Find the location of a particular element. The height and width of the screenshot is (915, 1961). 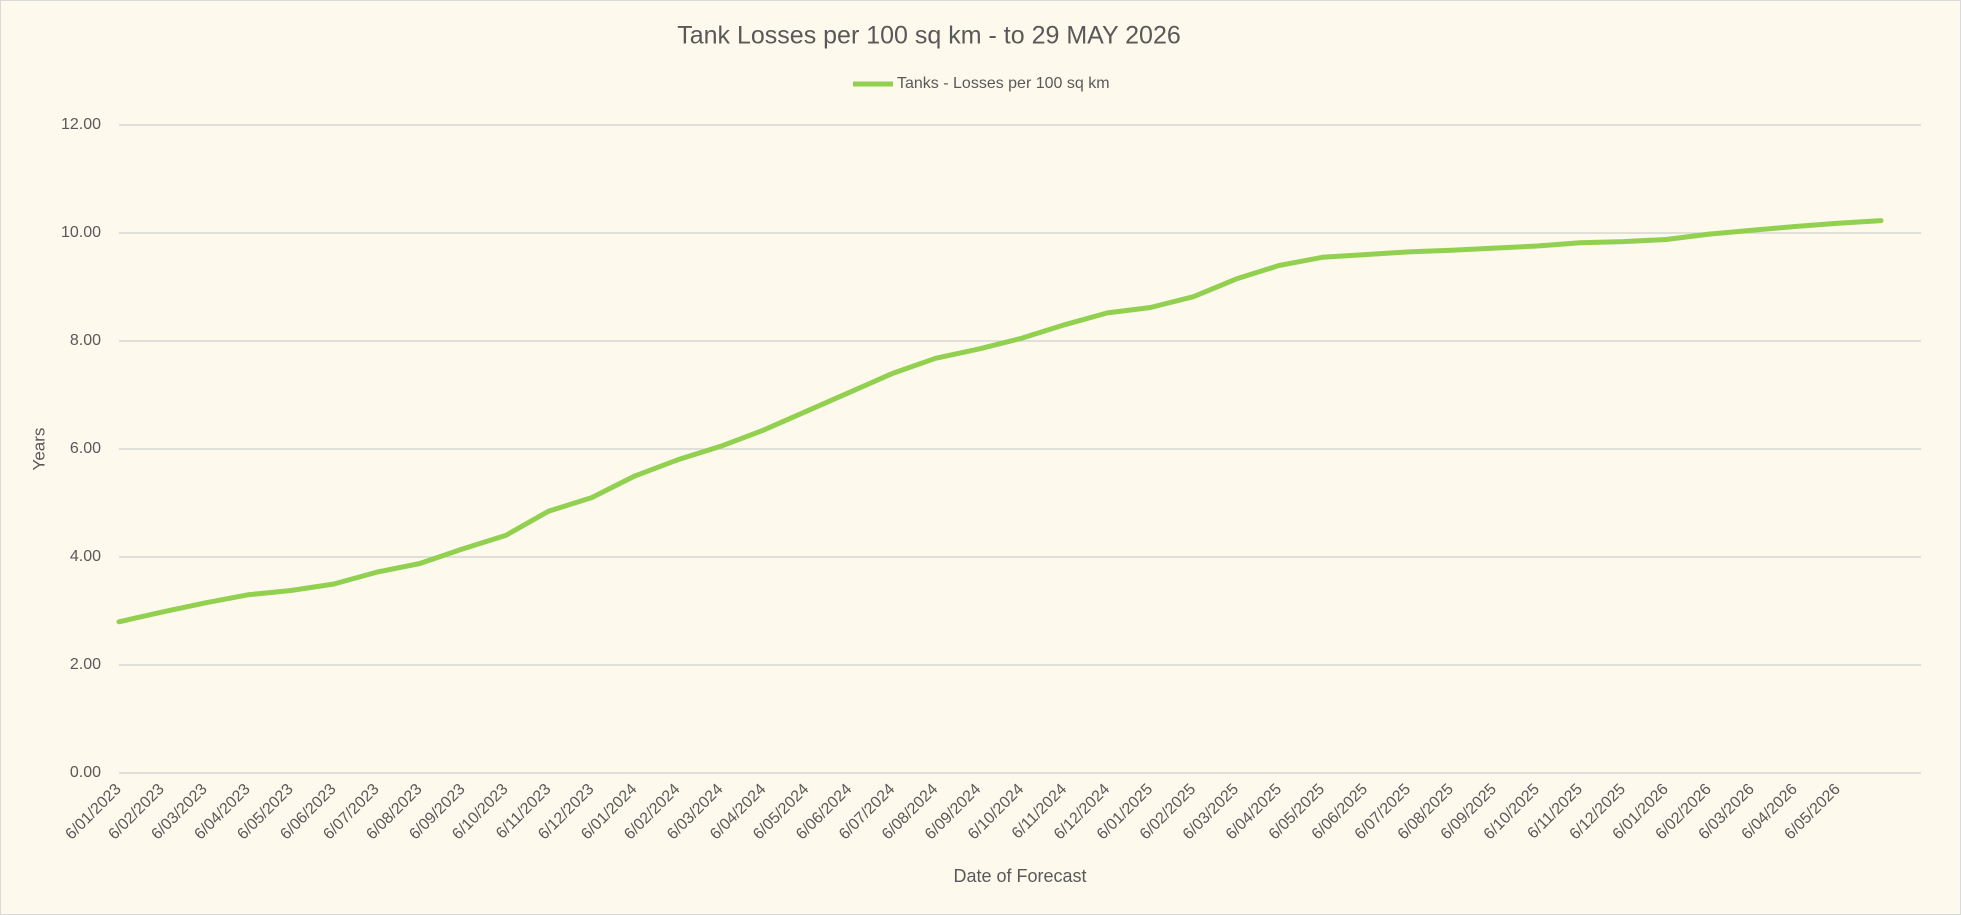

y-tick-label: 2.00 is located at coordinates (85, 664).